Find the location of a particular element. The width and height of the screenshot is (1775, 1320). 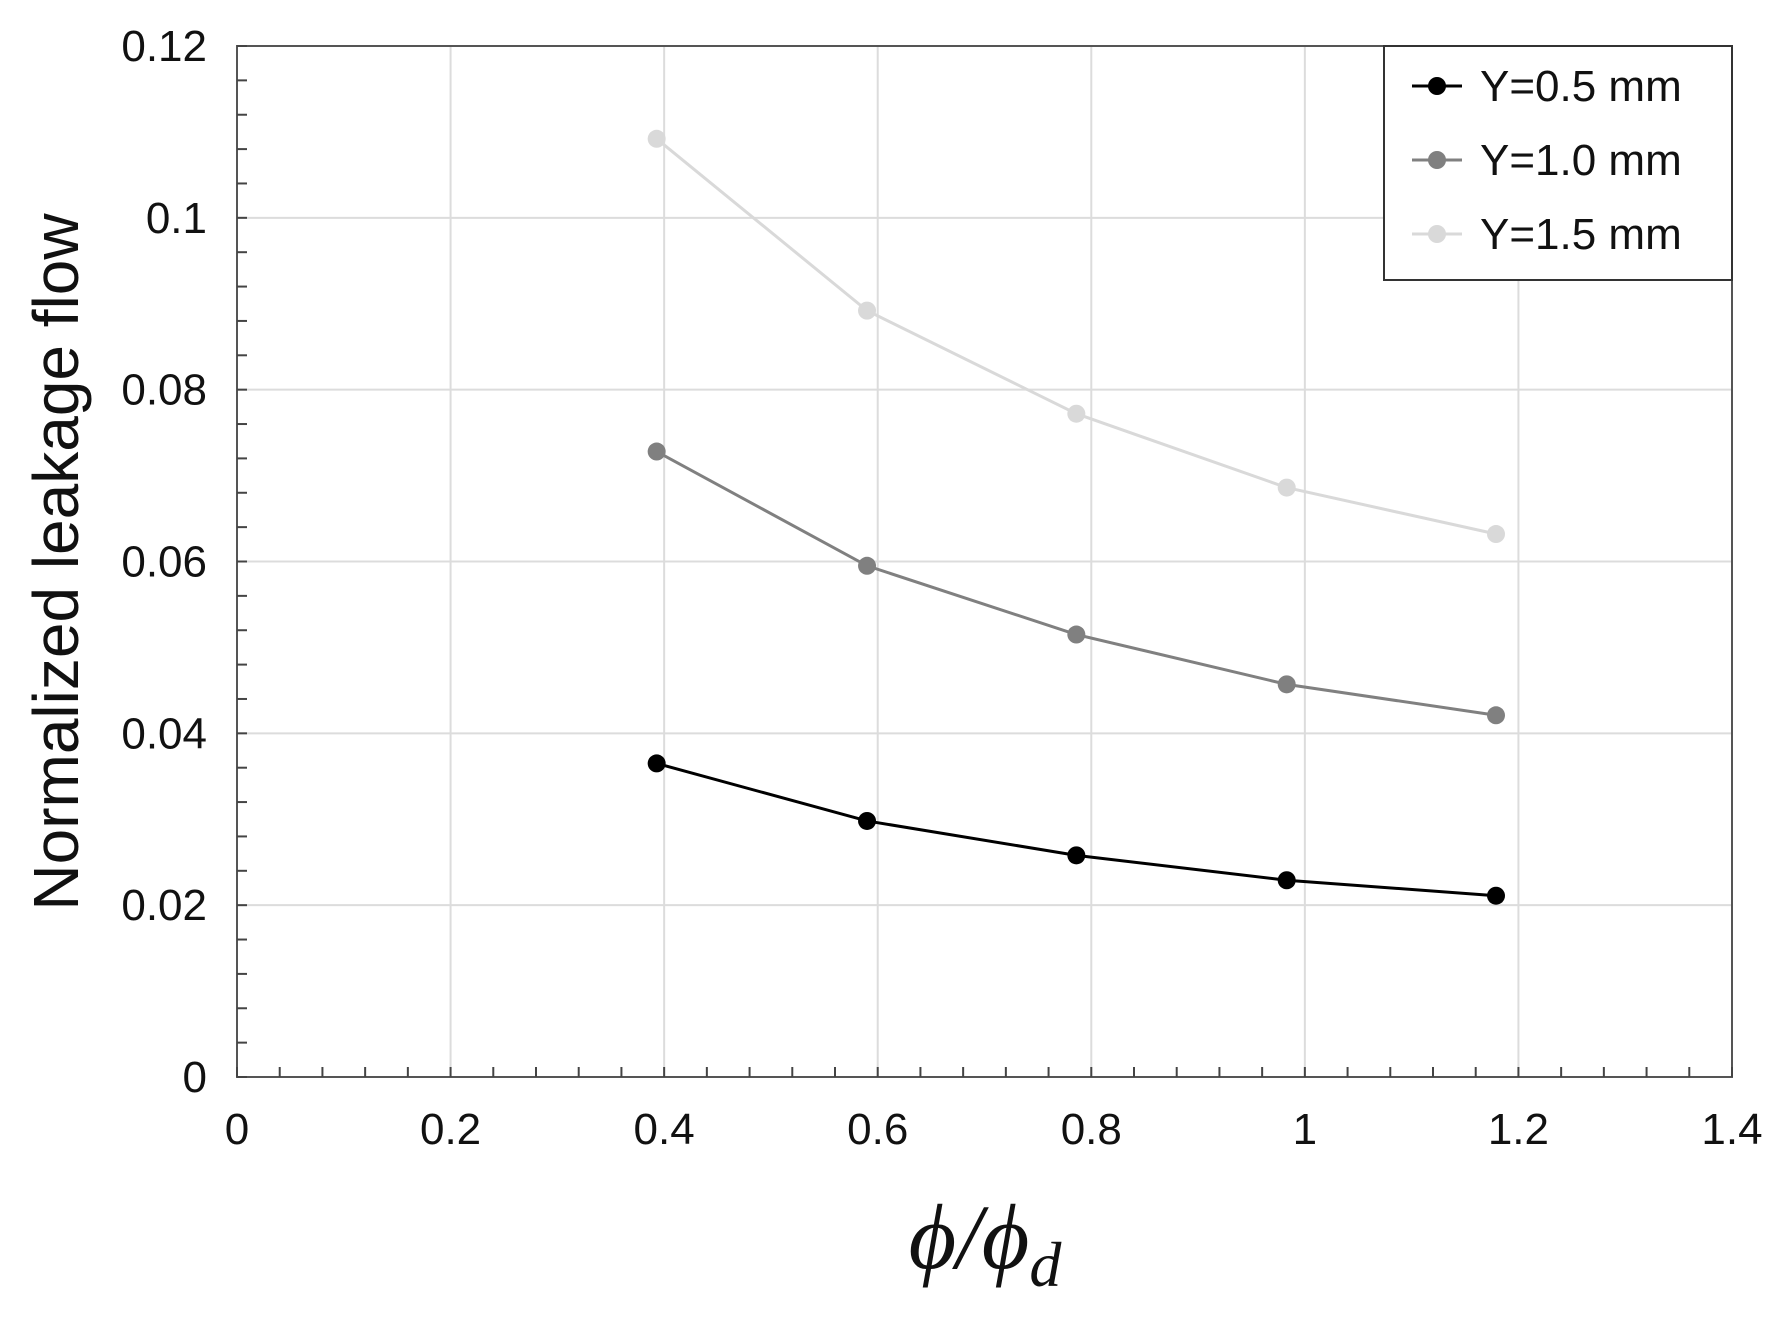

y-tick-labels: 0 0.02 0.04 0.06 0.08 0.1 0.12 is located at coordinates (164, 562).